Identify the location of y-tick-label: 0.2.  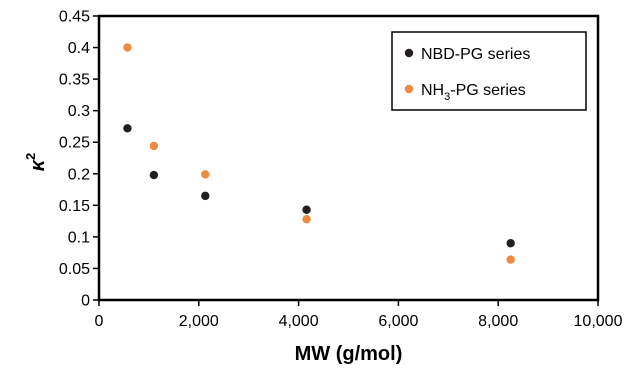
(79, 174).